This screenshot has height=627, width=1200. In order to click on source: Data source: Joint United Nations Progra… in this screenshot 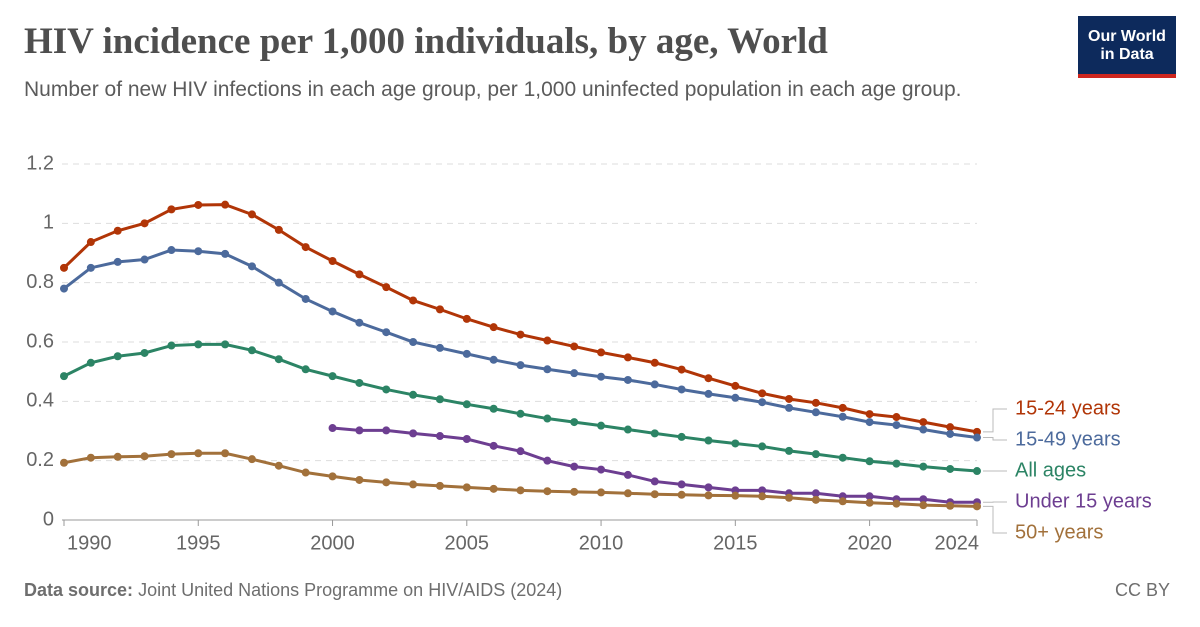, I will do `click(293, 590)`.